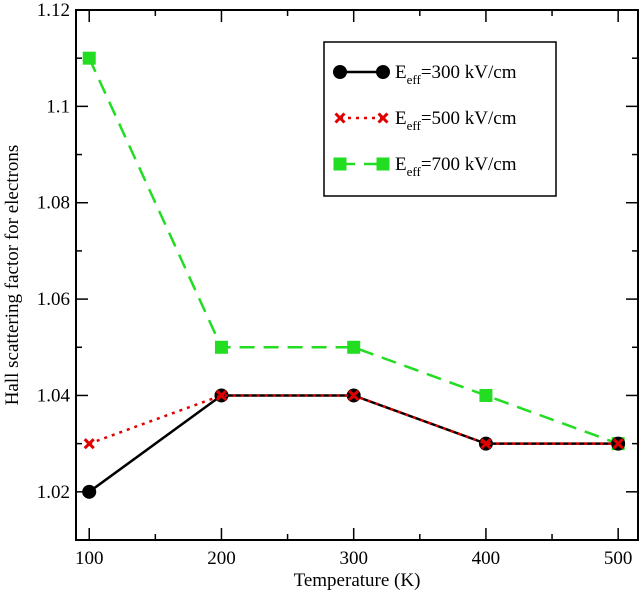  I want to click on y-tick-label: 1.12, so click(53, 10).